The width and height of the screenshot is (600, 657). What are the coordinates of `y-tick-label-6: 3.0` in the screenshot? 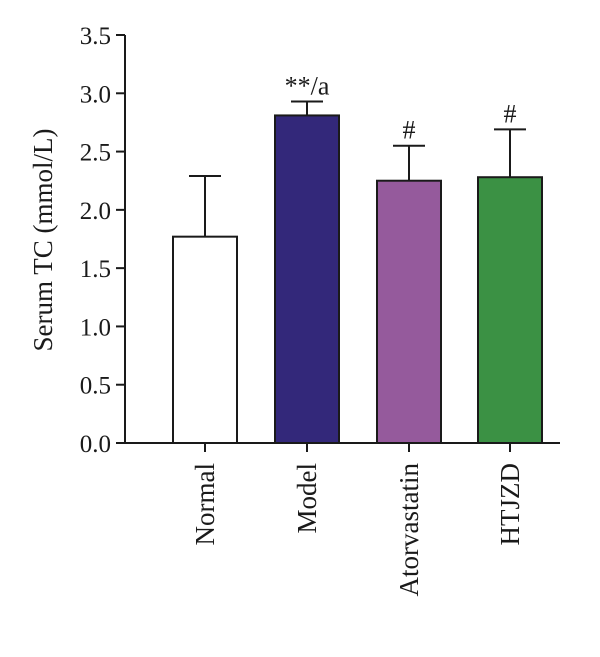 It's located at (95, 94).